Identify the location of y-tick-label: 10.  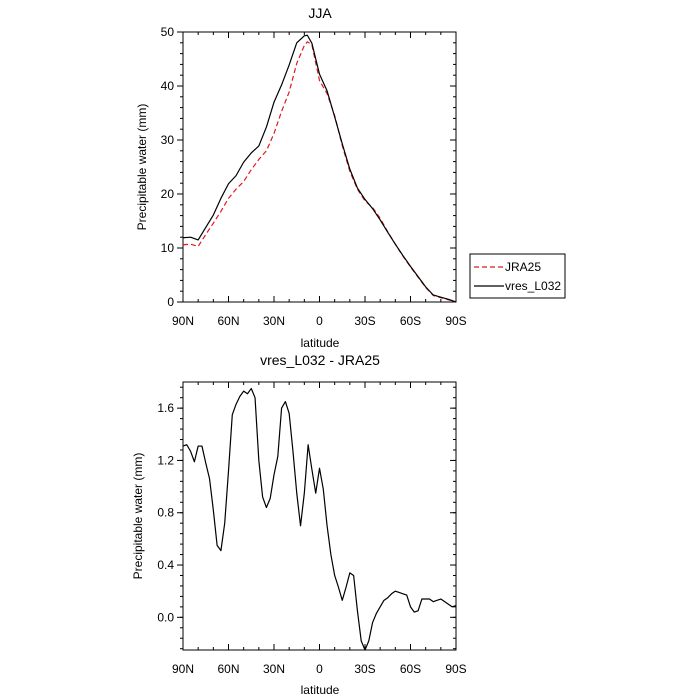
(168, 248).